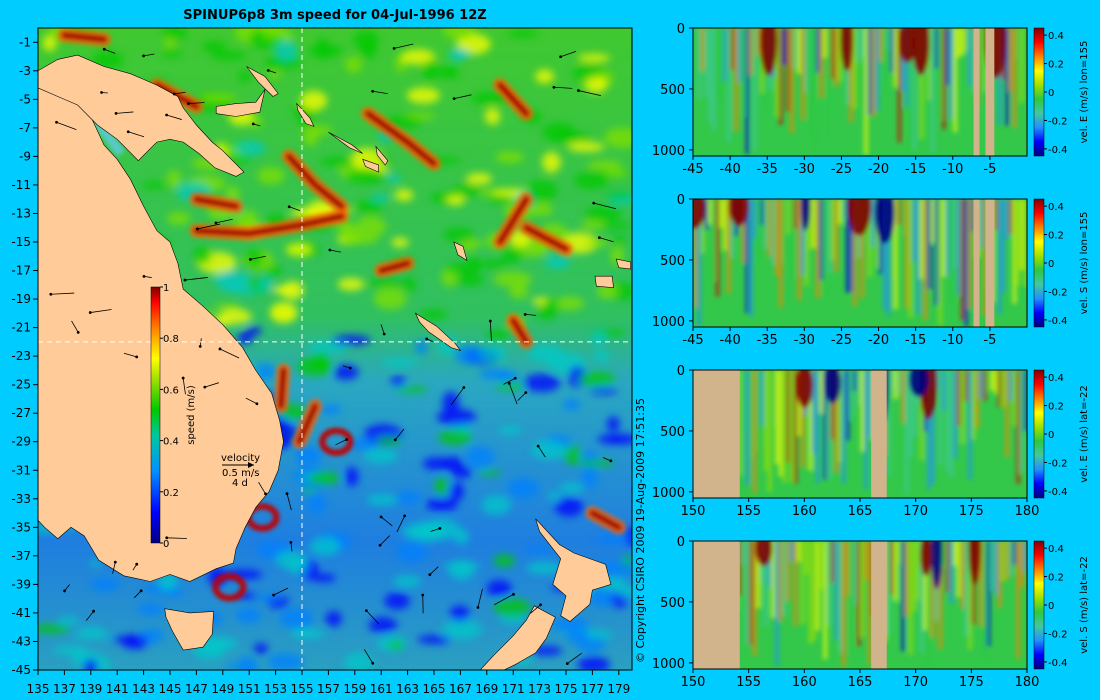 The width and height of the screenshot is (1100, 700). What do you see at coordinates (1056, 407) in the screenshot?
I see `section-colorbar-tick-label: 0.2` at bounding box center [1056, 407].